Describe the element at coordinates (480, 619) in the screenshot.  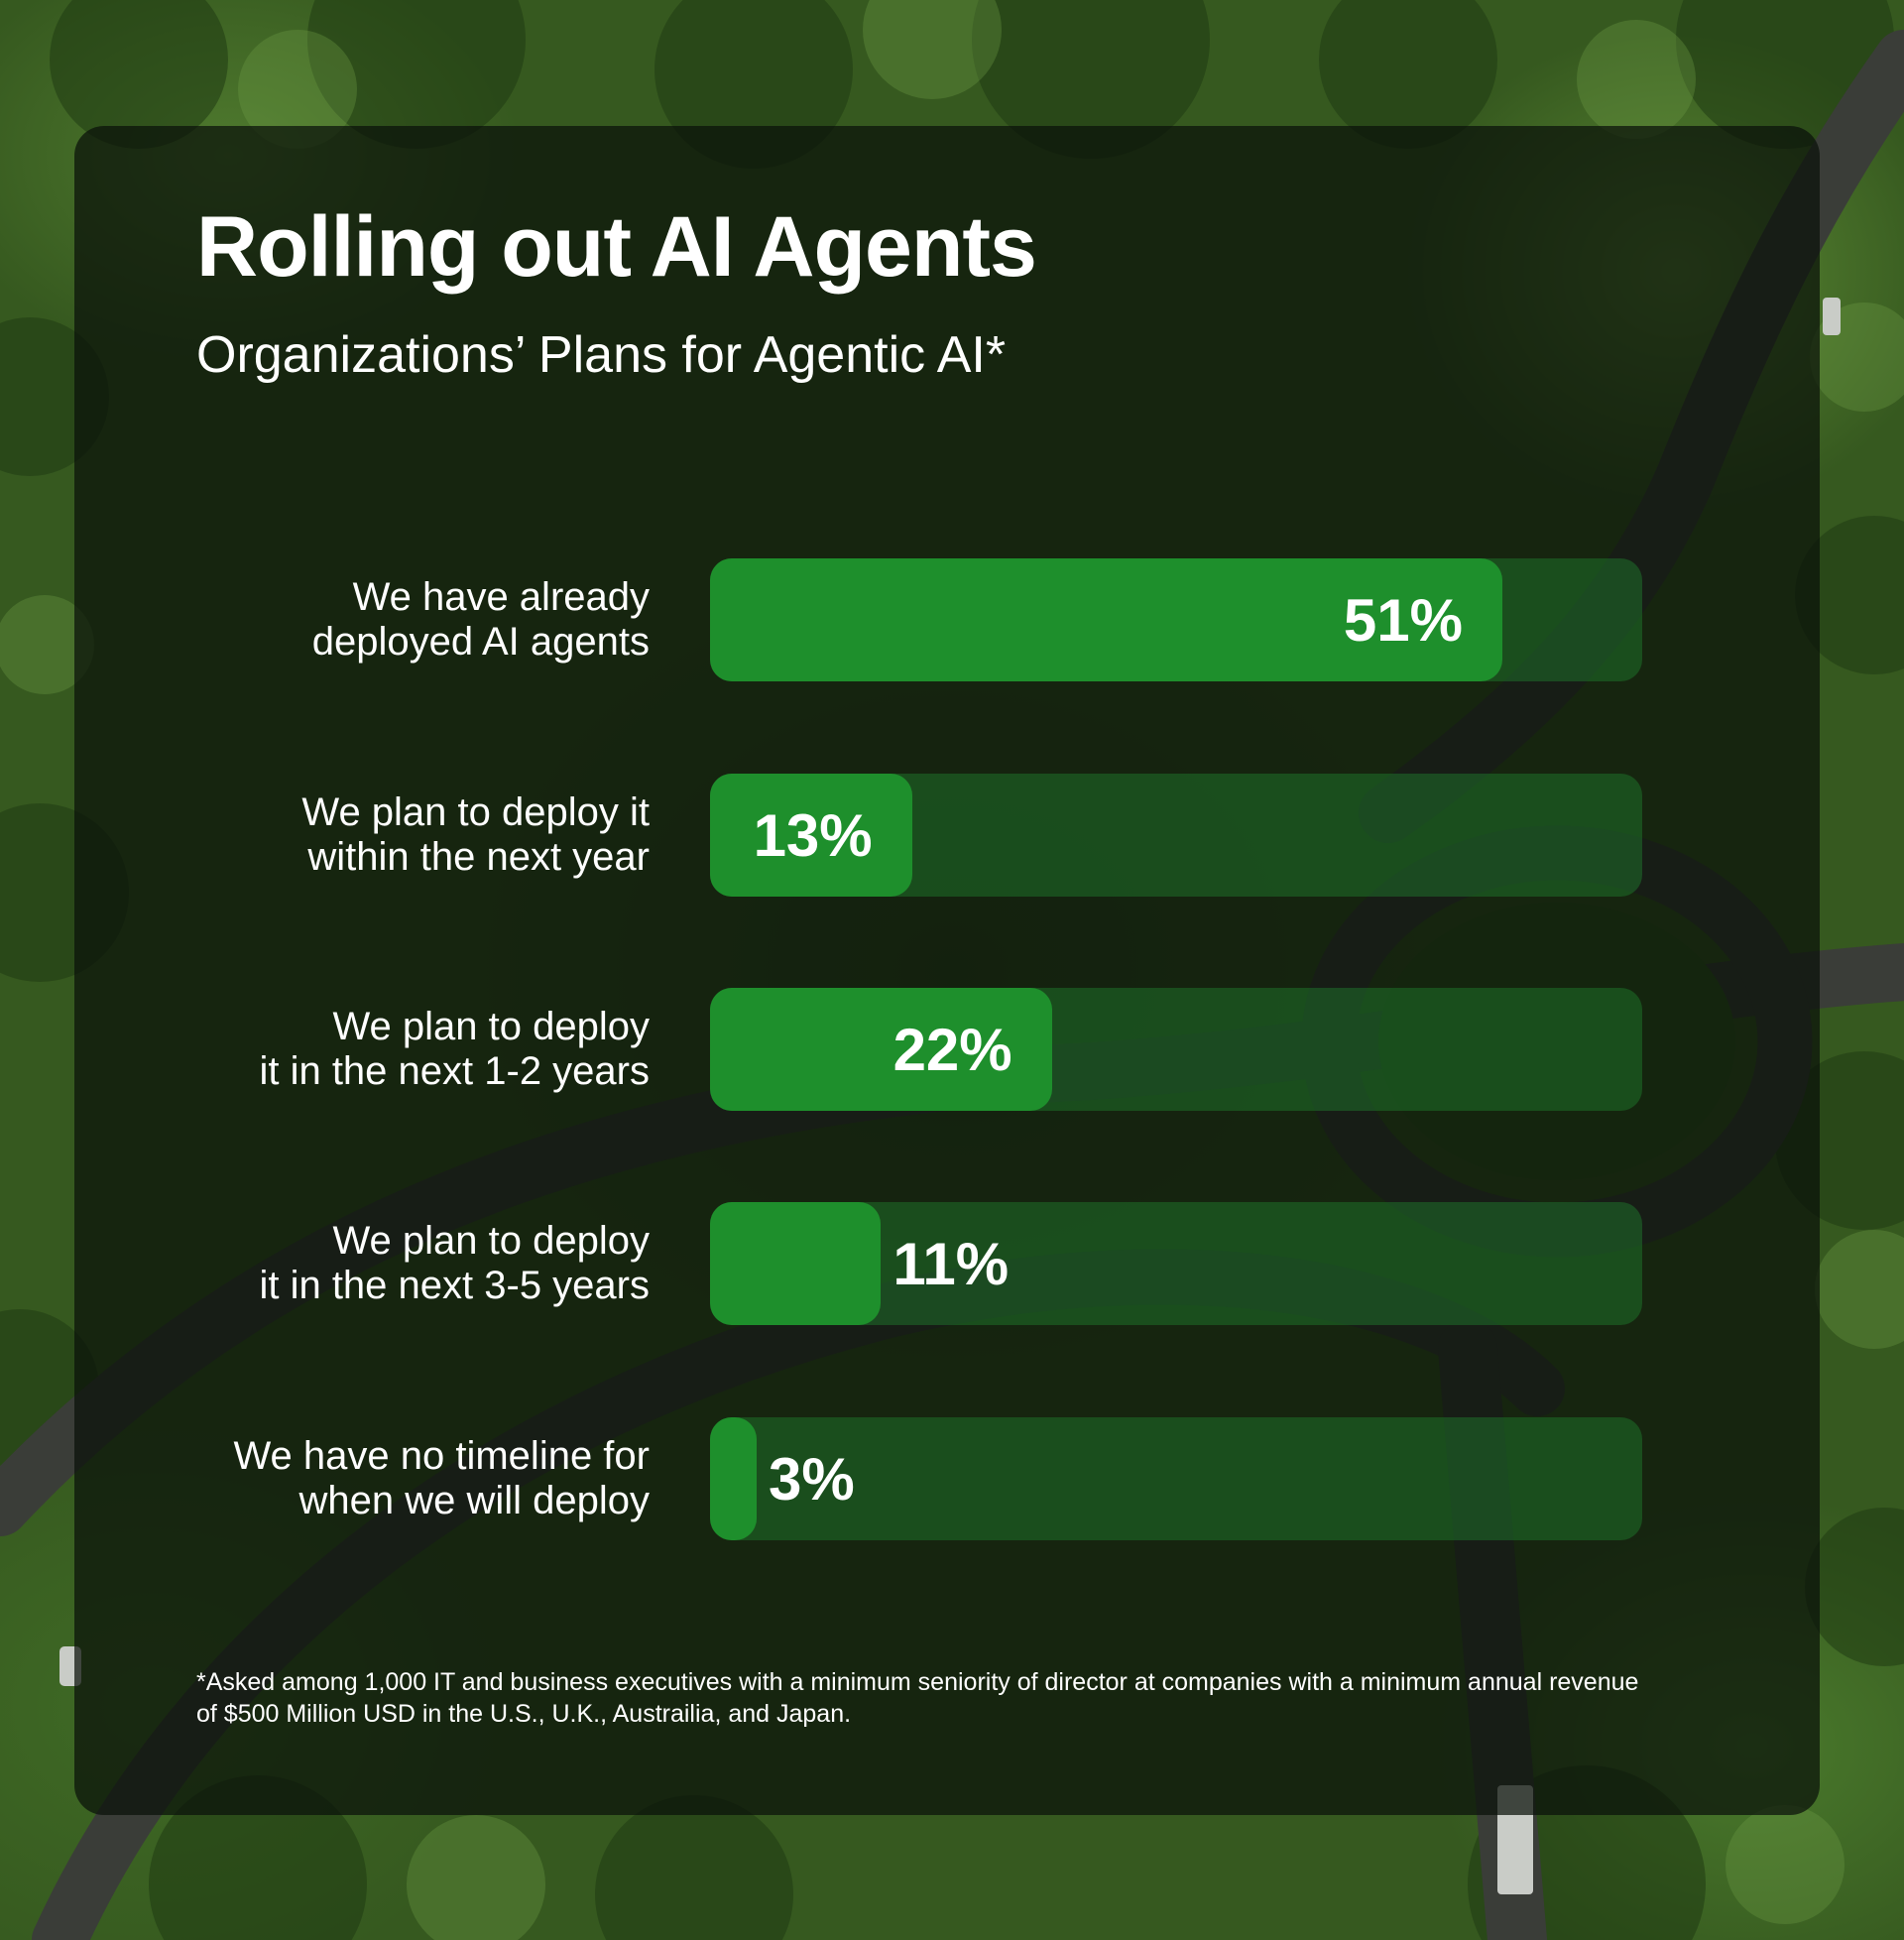
I see `category-label: We have already deployed AI agents` at that location.